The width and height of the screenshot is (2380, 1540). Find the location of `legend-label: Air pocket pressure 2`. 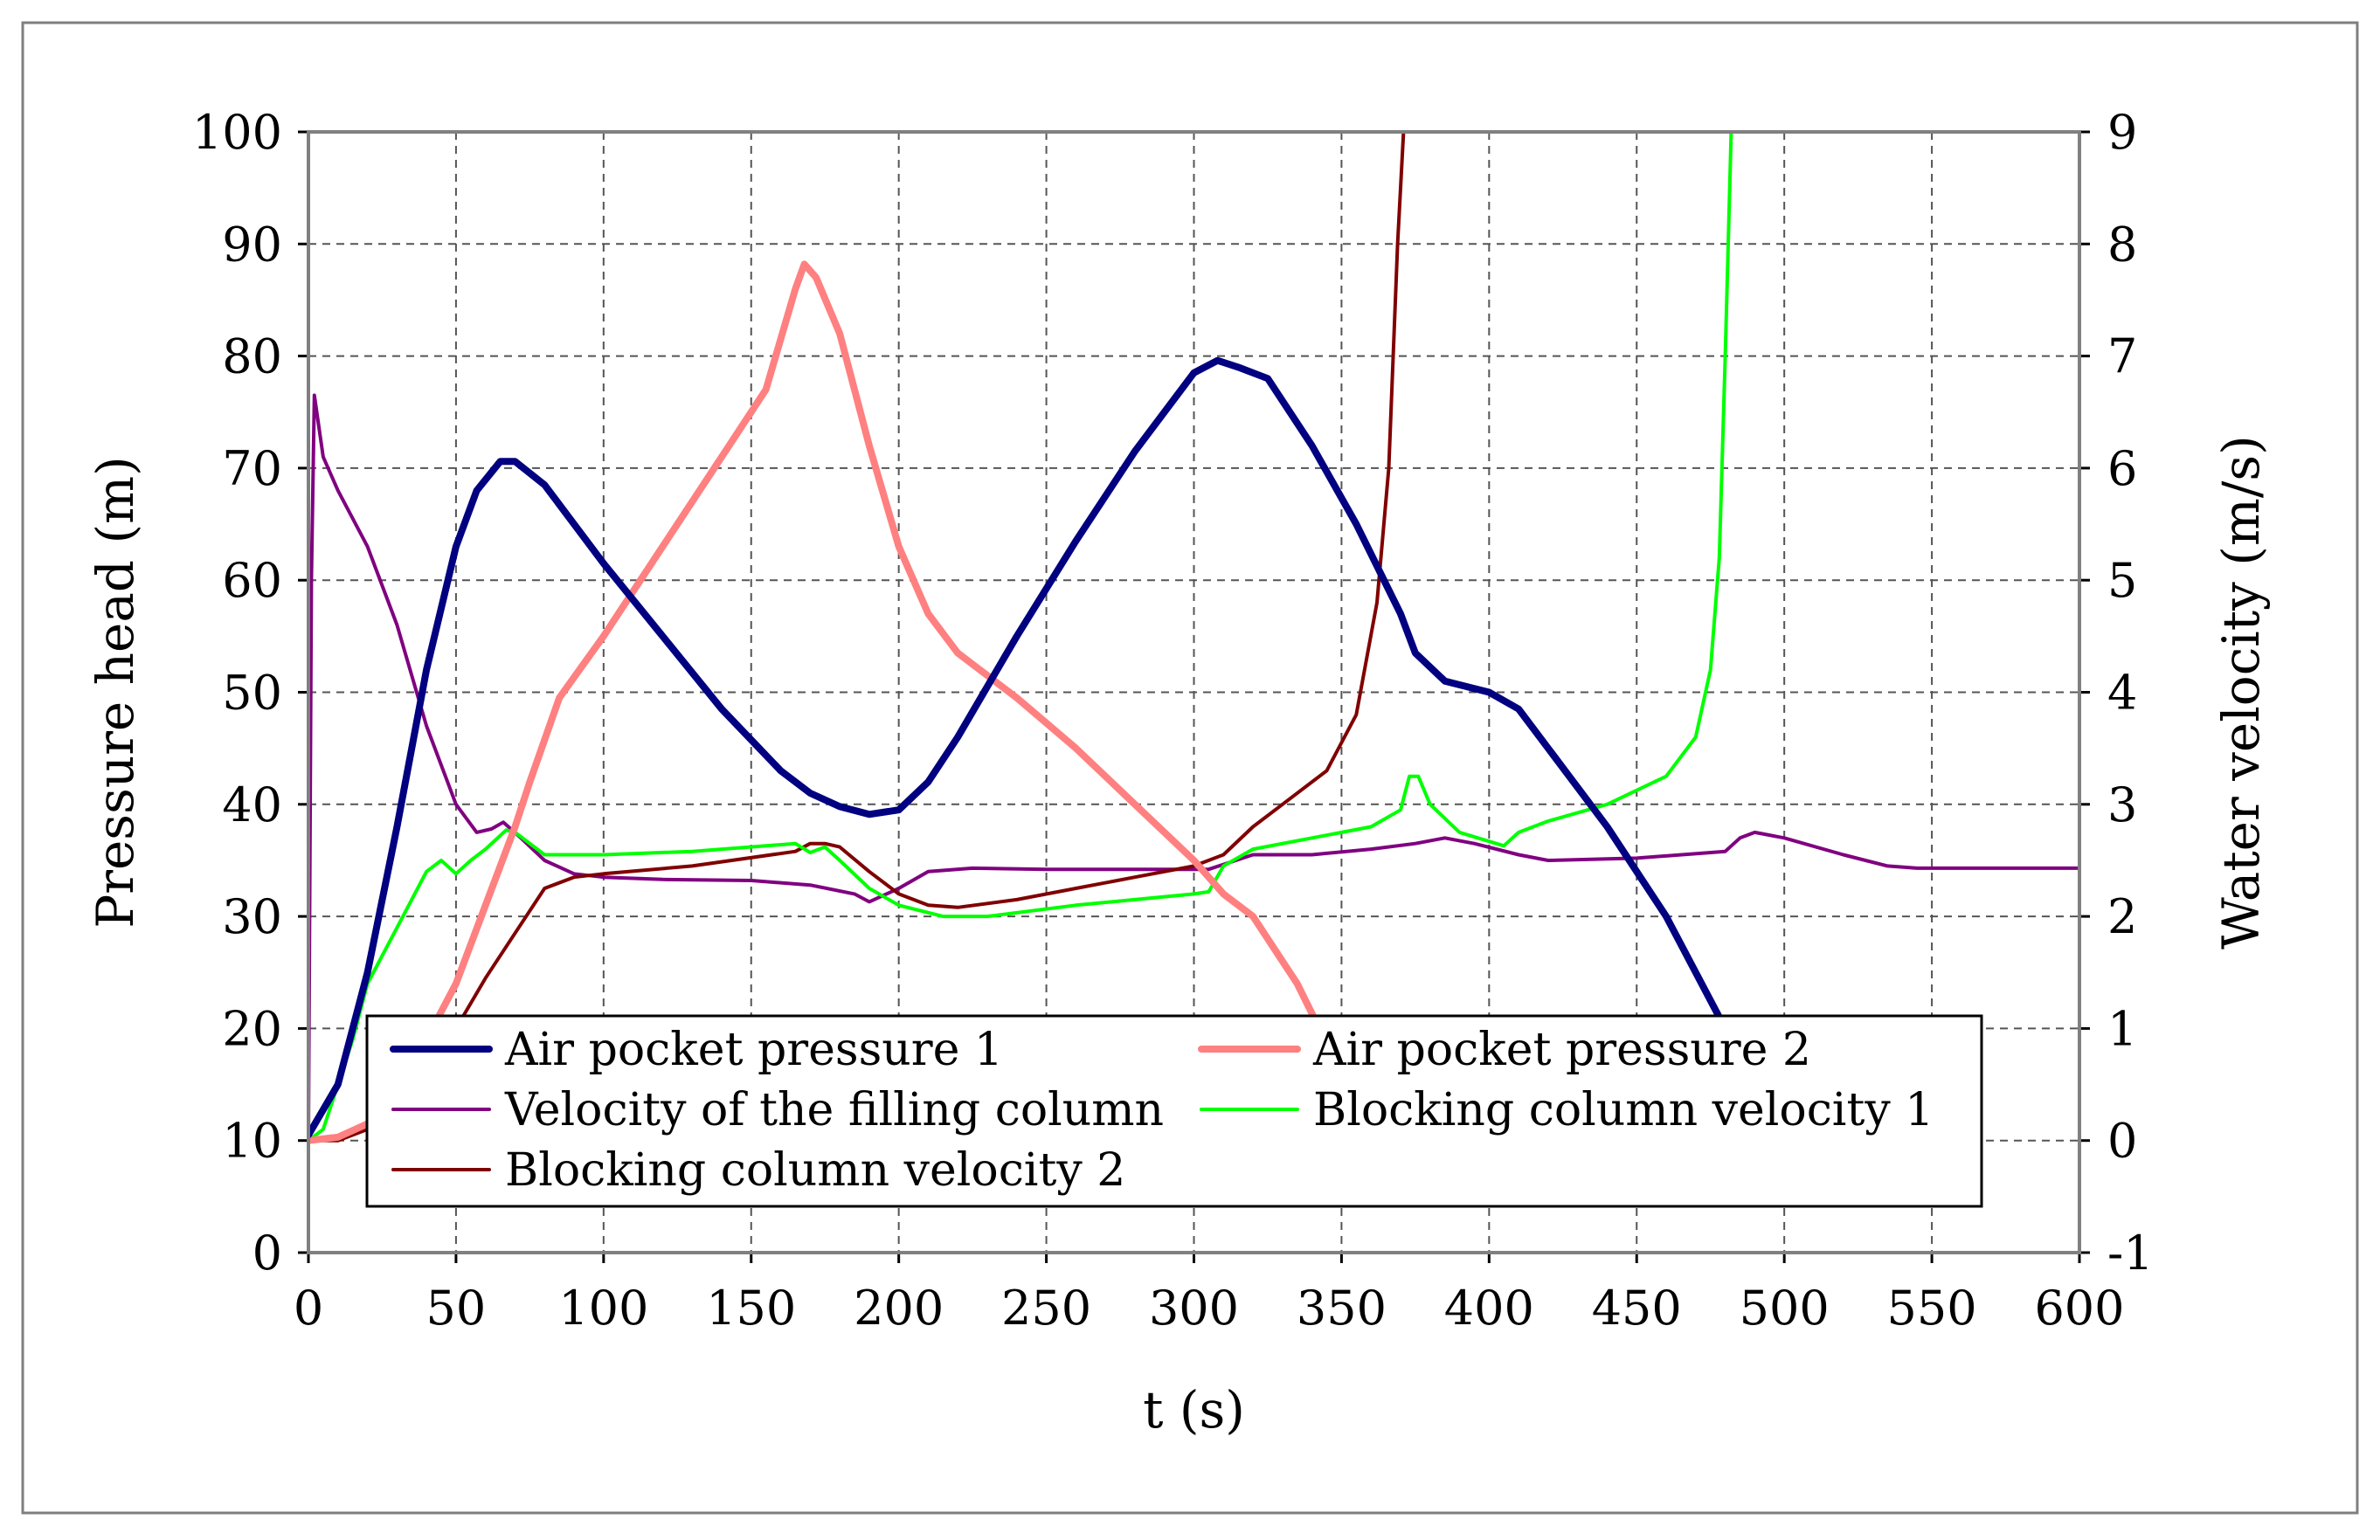

legend-label: Air pocket pressure 2 is located at coordinates (1561, 1050).